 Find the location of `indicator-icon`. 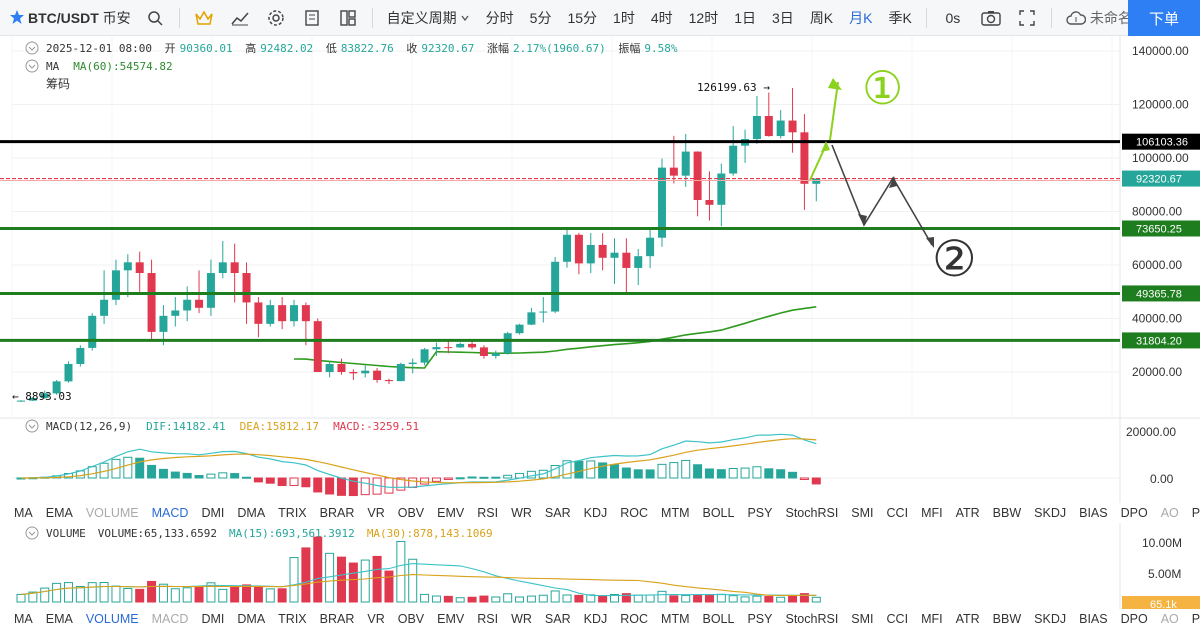

indicator-icon is located at coordinates (240, 18).